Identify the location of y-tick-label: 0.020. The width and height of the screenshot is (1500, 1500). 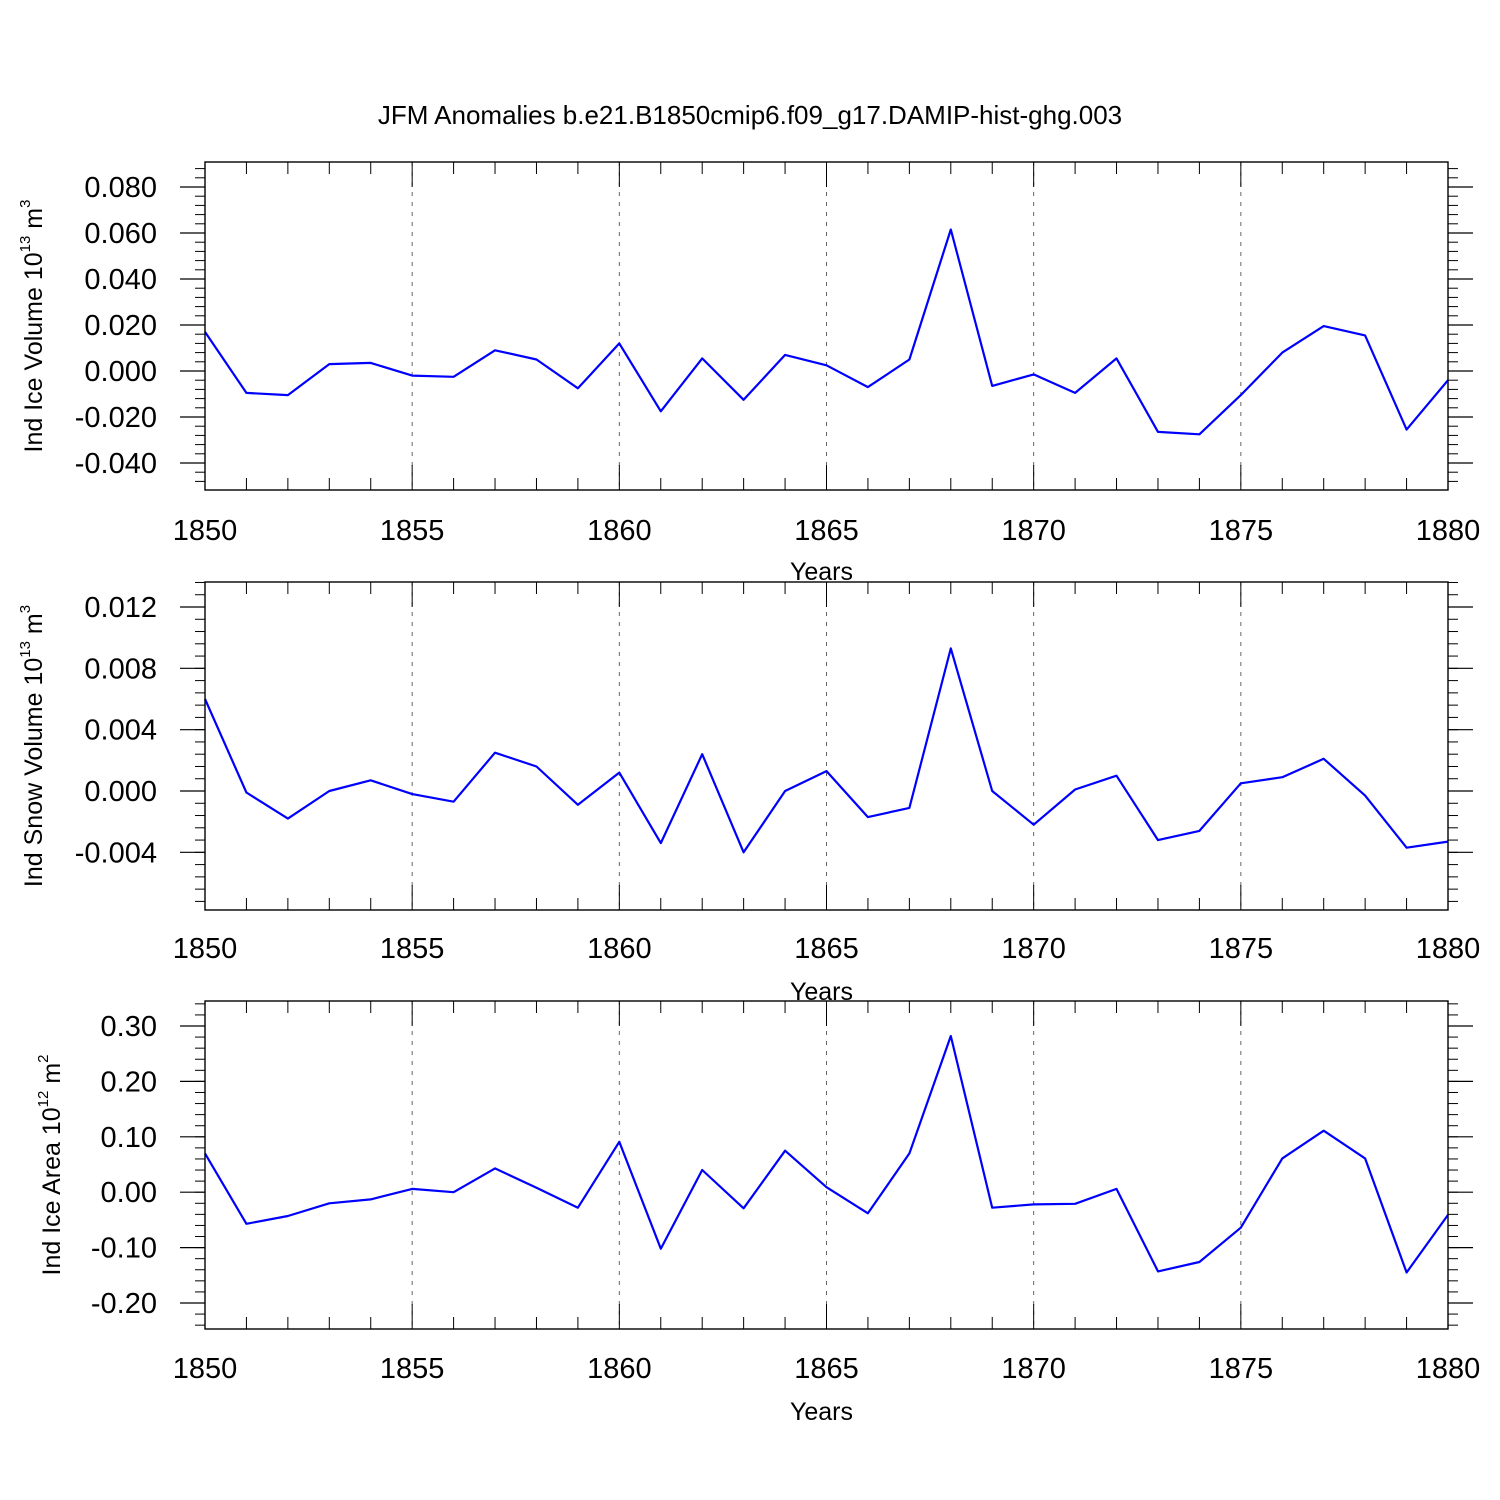
(120, 326).